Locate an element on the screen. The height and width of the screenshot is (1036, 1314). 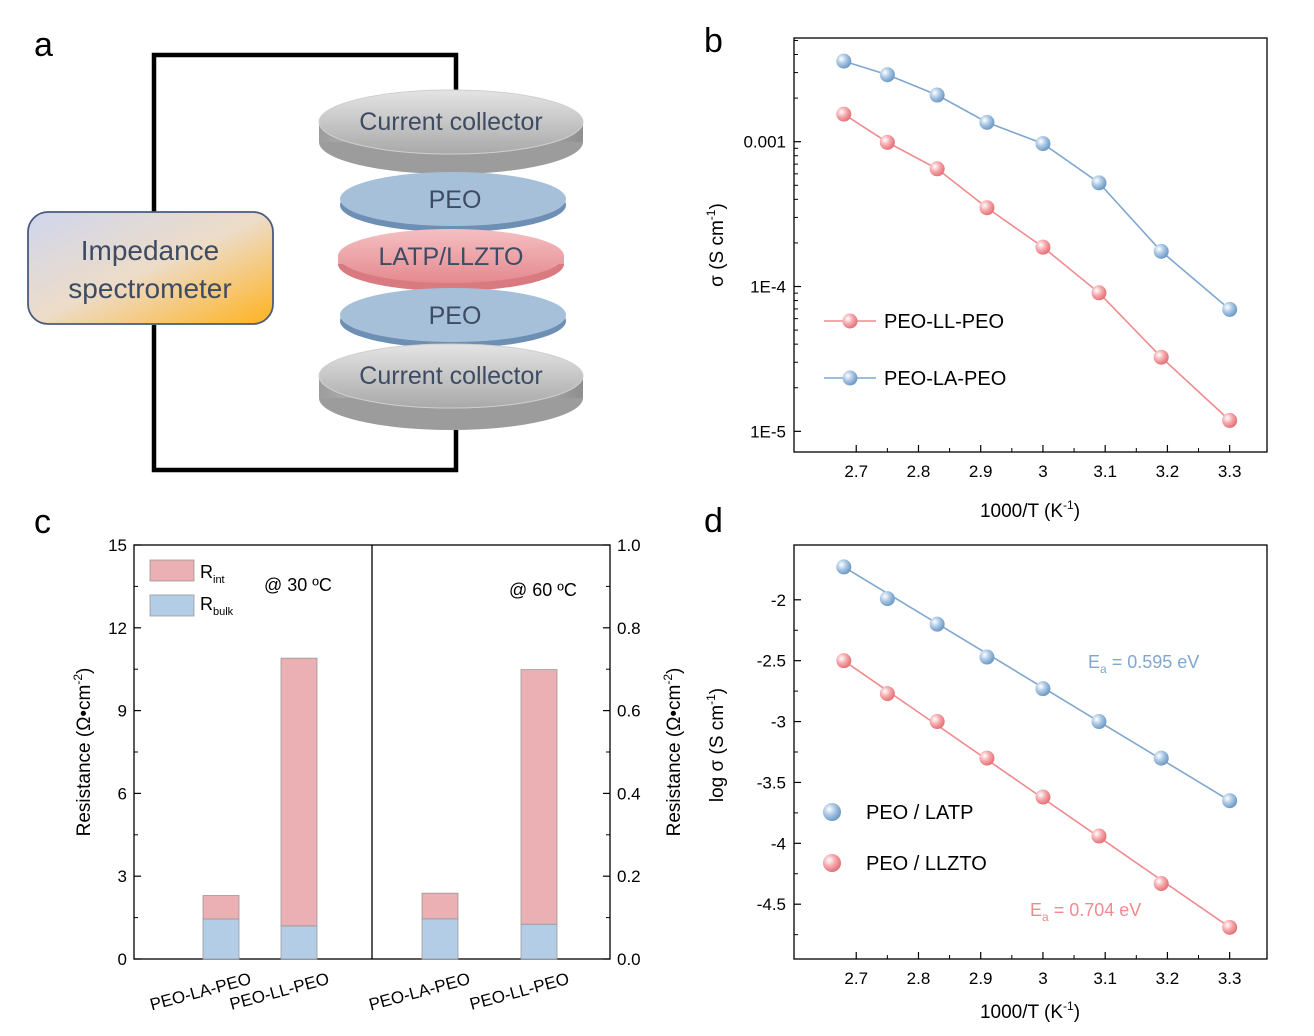
panel-b-y-tick-label: 1E-5 is located at coordinates (768, 431).